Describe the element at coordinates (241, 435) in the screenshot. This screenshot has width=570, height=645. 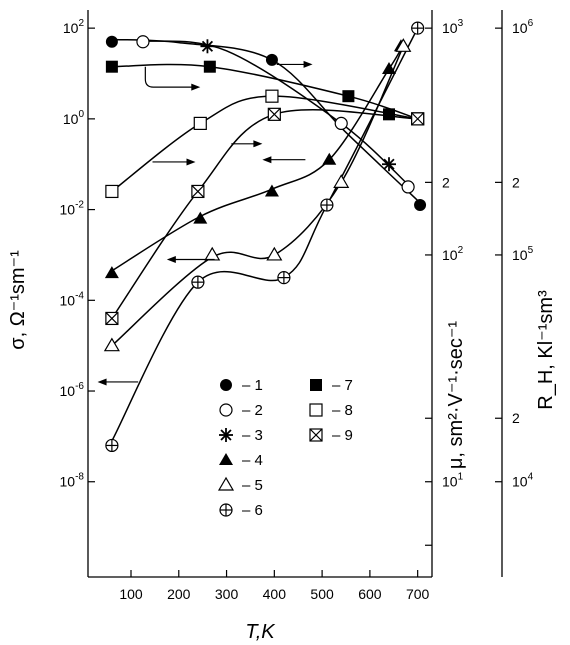
I see `legend-item-3: – 3` at that location.